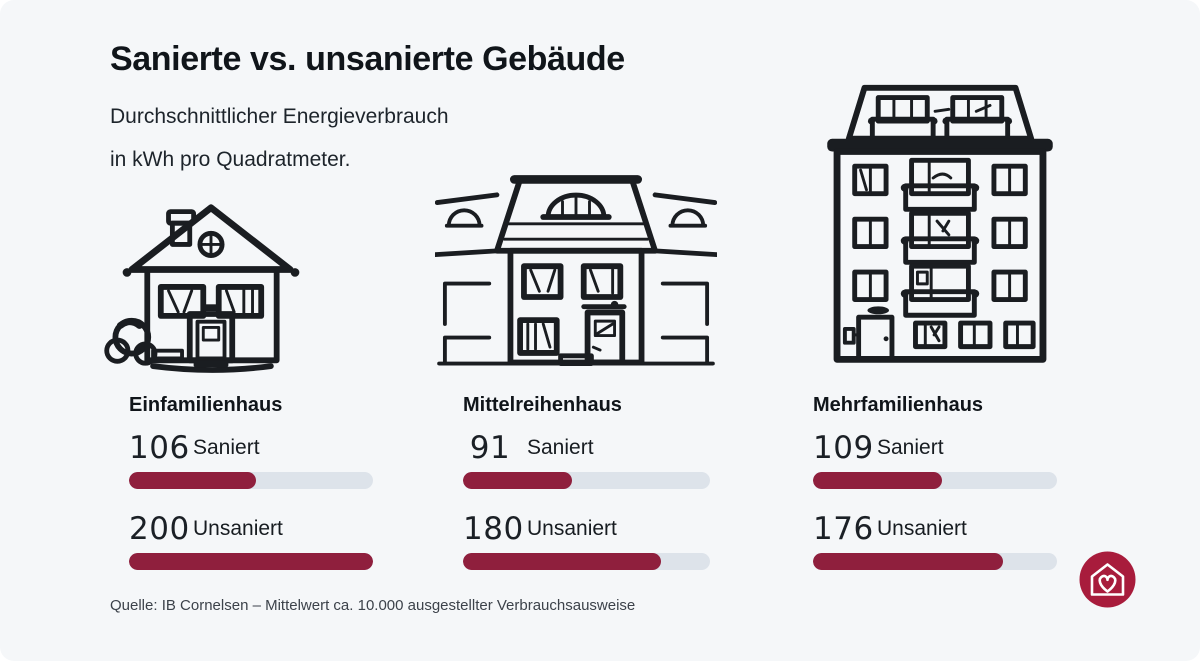  I want to click on saniert-value: 106, so click(159, 448).